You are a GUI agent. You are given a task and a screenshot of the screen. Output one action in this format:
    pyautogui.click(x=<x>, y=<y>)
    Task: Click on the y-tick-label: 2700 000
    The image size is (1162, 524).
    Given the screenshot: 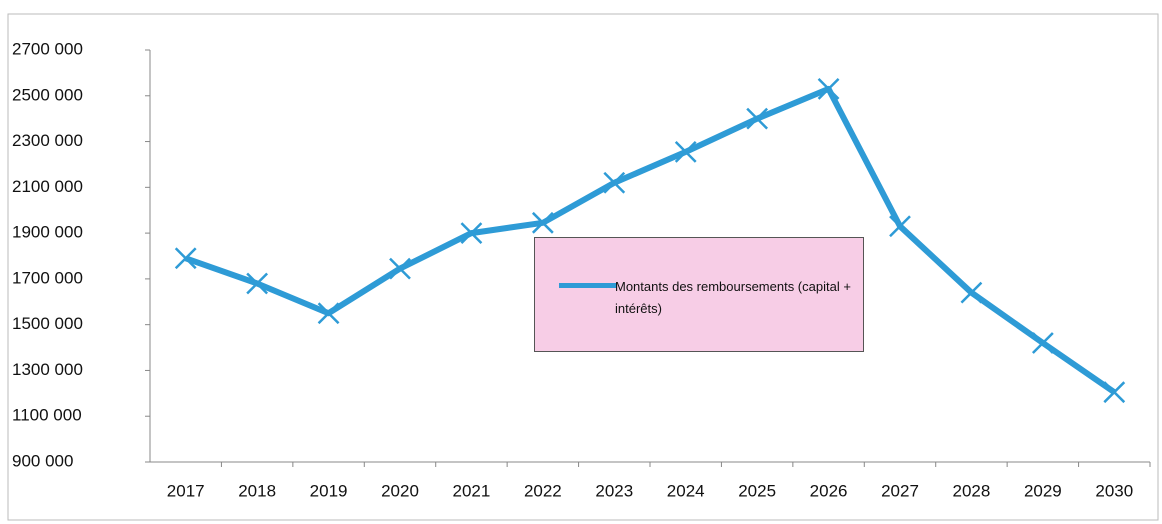 What is the action you would take?
    pyautogui.click(x=47, y=48)
    